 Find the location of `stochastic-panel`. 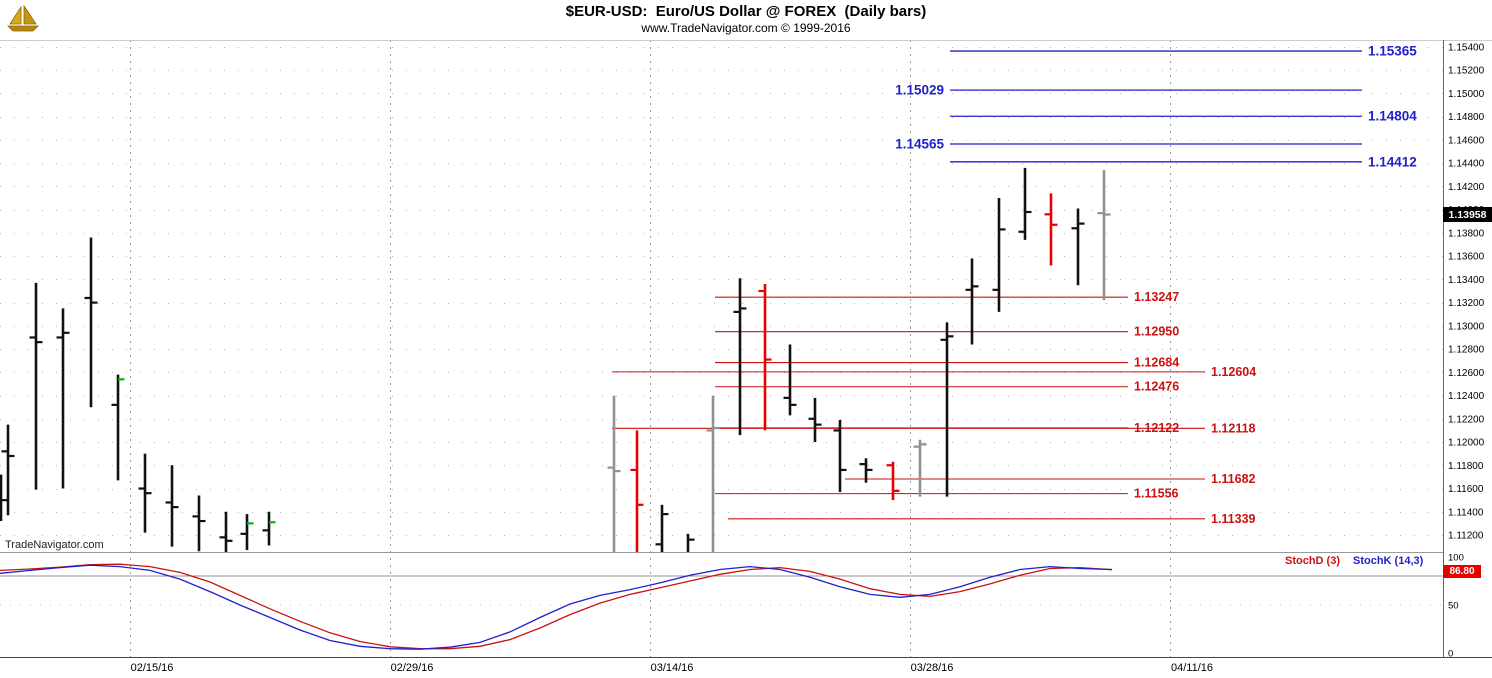

stochastic-panel is located at coordinates (721, 606).